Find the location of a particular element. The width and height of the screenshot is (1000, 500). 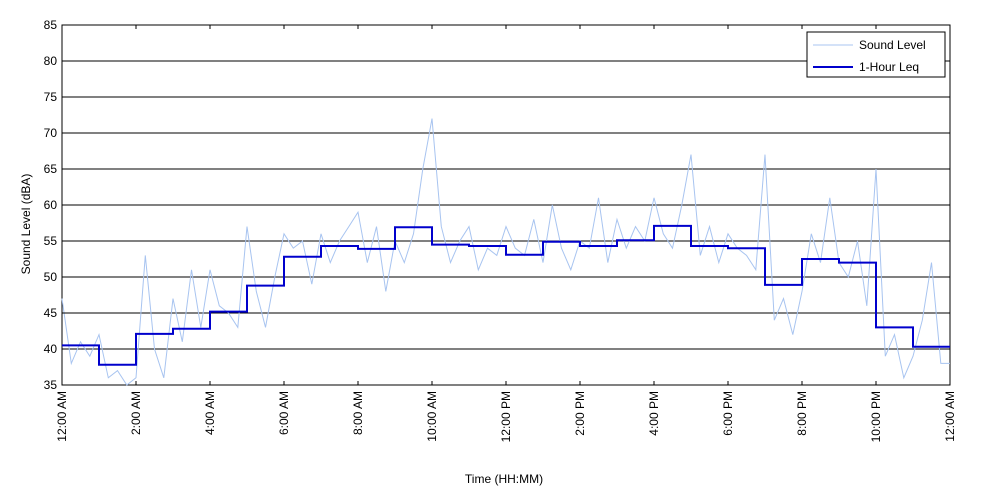

y-tick-label: 60 is located at coordinates (51, 205).